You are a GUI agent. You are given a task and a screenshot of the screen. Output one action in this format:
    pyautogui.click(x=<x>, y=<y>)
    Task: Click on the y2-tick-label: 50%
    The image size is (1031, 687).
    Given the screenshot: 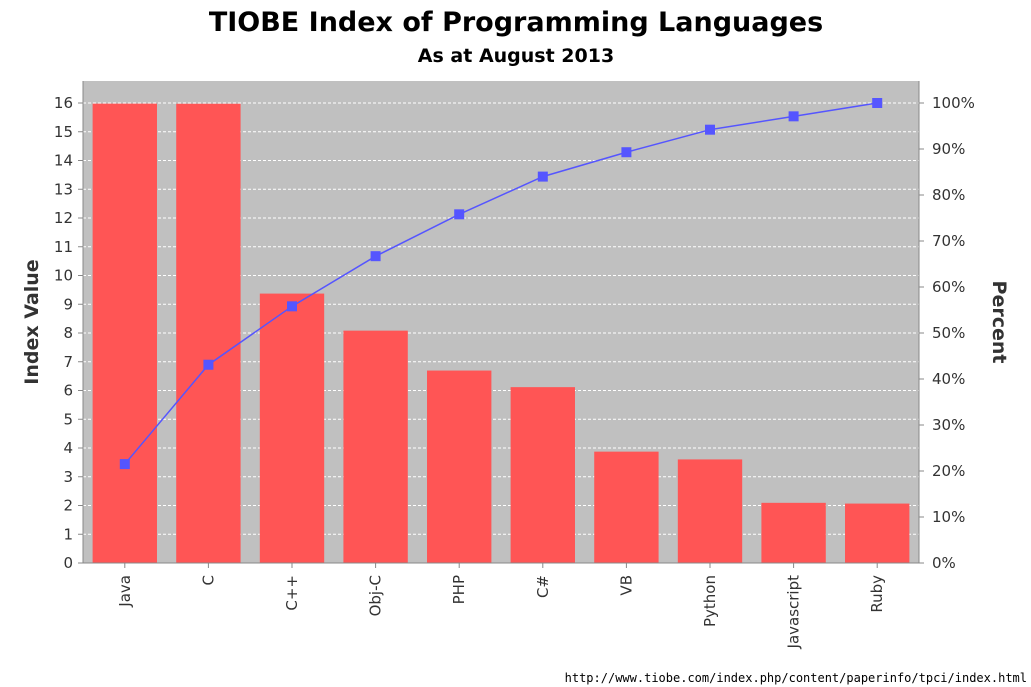 What is the action you would take?
    pyautogui.click(x=948, y=333)
    